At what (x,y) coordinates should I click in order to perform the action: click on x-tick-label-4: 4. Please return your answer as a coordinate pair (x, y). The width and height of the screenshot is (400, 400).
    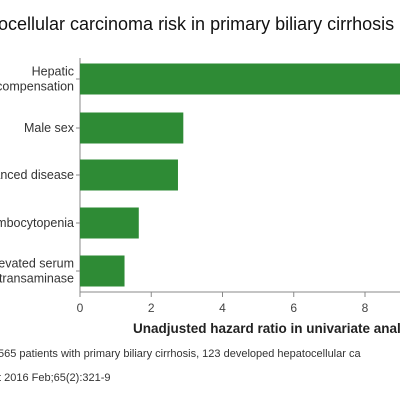
    Looking at the image, I should click on (222, 308).